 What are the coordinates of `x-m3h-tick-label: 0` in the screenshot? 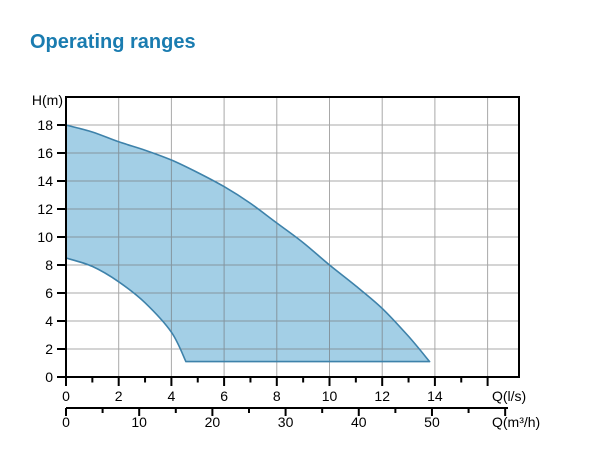 It's located at (66, 422).